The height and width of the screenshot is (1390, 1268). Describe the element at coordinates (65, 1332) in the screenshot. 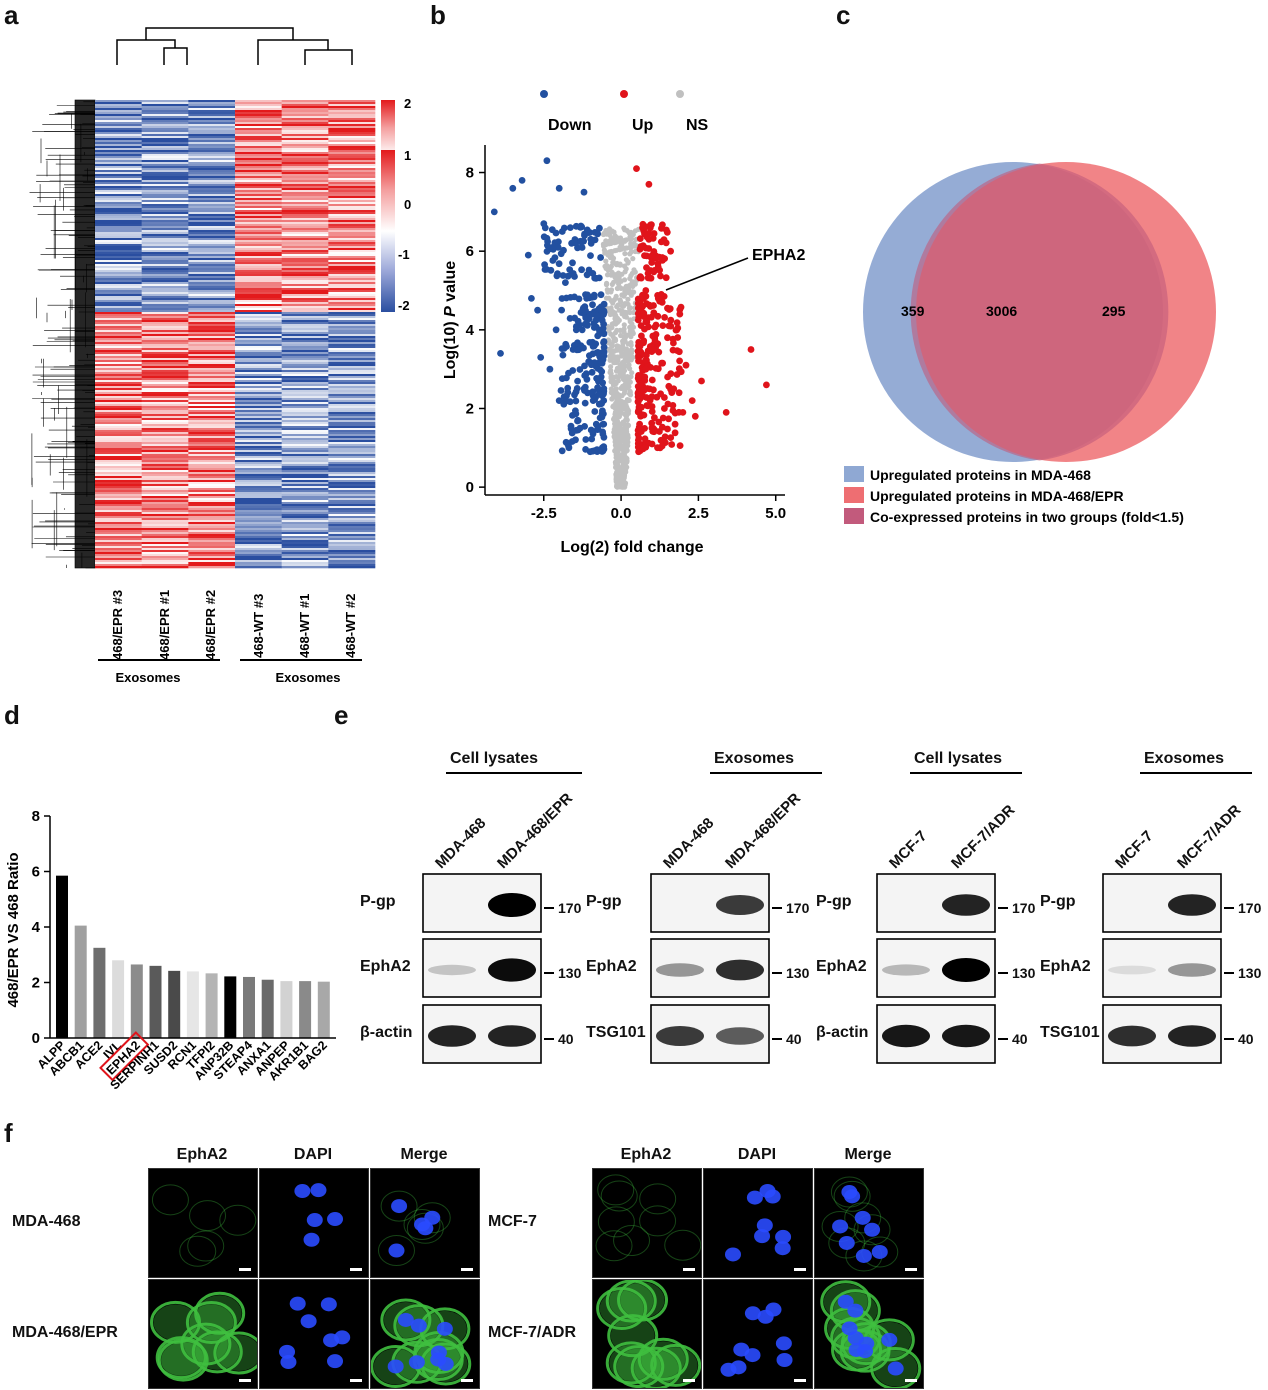

I see `micro-row-label: MDA-468/EPR` at that location.